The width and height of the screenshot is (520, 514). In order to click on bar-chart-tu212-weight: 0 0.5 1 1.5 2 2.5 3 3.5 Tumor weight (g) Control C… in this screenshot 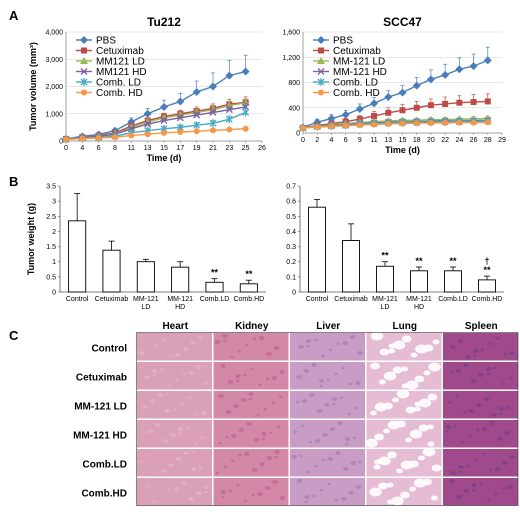, I will do `click(146, 247)`.